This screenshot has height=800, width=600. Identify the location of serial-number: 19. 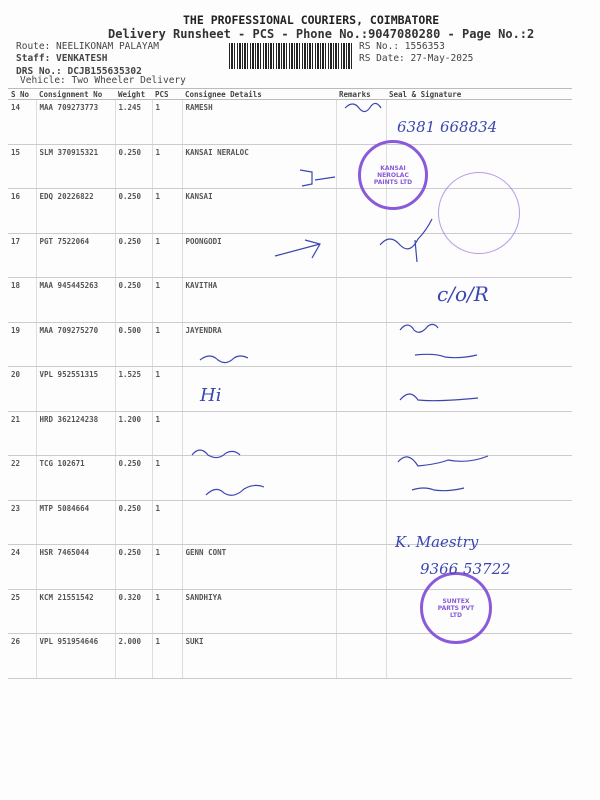
(22, 344).